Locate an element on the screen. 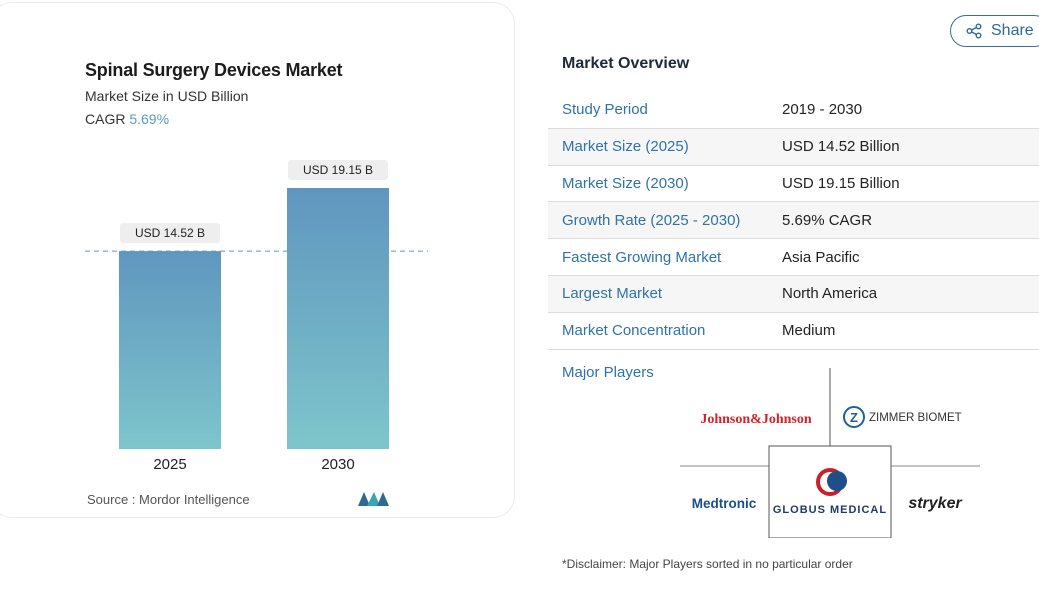 The width and height of the screenshot is (1039, 593). johnson-johnson-logo: Johnson&Johnson is located at coordinates (755, 419).